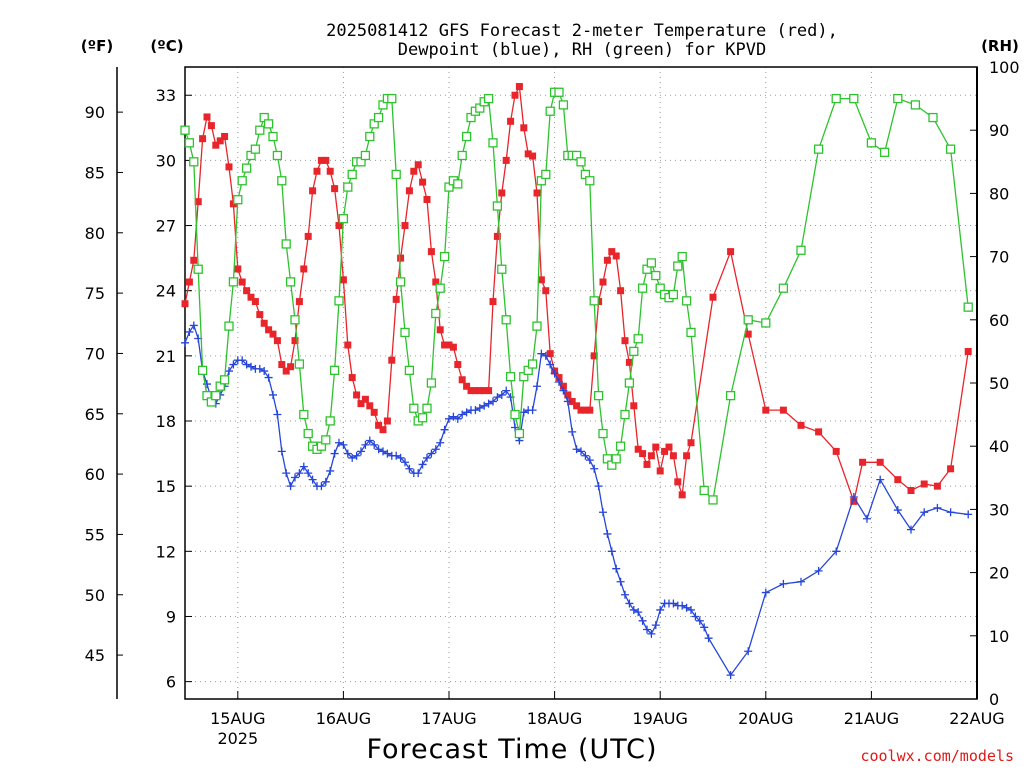  What do you see at coordinates (582, 50) in the screenshot?
I see `chart-title-line-2: Dewpoint (blue), RH (green) for KPVD` at bounding box center [582, 50].